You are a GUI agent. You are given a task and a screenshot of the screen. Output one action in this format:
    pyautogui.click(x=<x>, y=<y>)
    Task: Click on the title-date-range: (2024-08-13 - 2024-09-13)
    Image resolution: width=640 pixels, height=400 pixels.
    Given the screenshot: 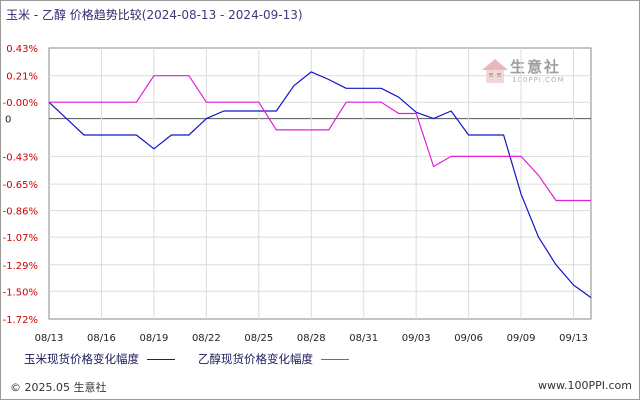 What is the action you would take?
    pyautogui.click(x=222, y=15)
    